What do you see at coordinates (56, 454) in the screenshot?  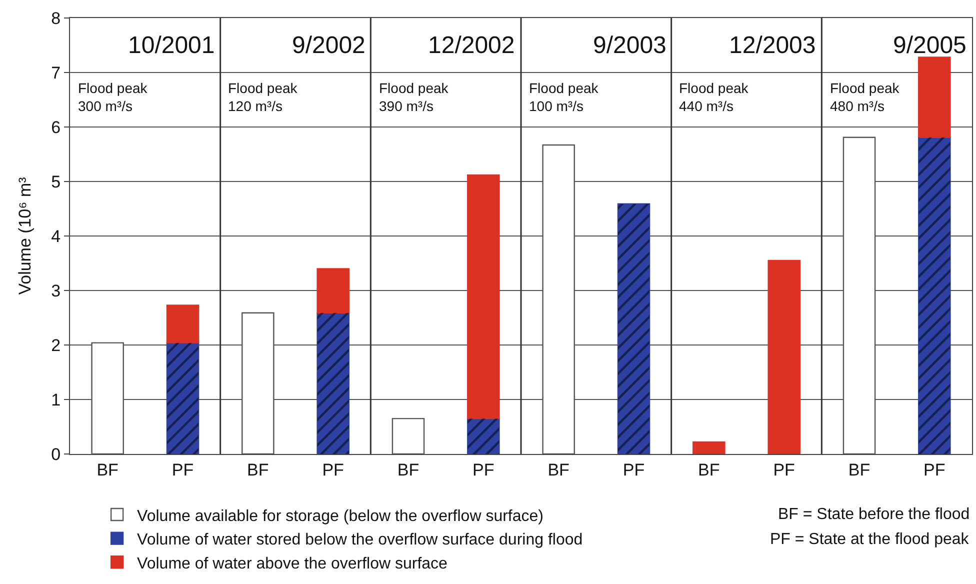 I see `y-tick-label: 0` at bounding box center [56, 454].